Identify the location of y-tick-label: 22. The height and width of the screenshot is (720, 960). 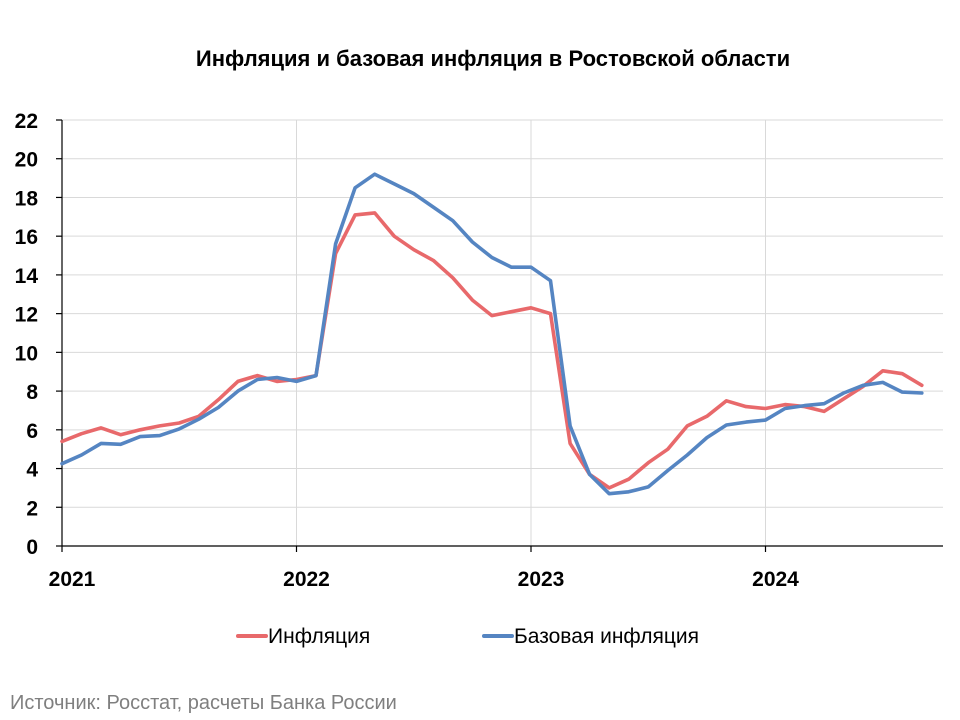
(26, 121).